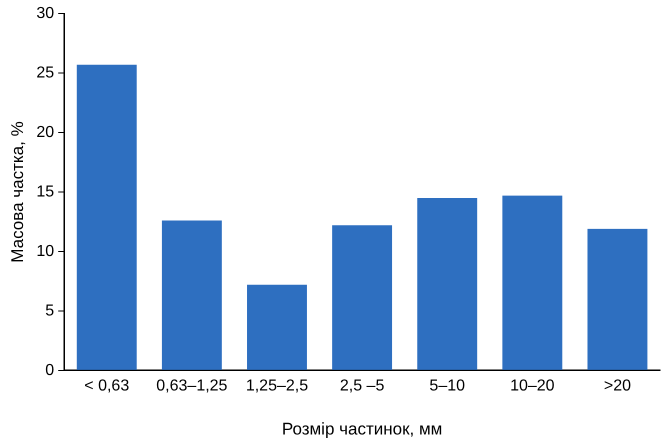  What do you see at coordinates (532, 385) in the screenshot?
I see `x-tick-label: 10–20` at bounding box center [532, 385].